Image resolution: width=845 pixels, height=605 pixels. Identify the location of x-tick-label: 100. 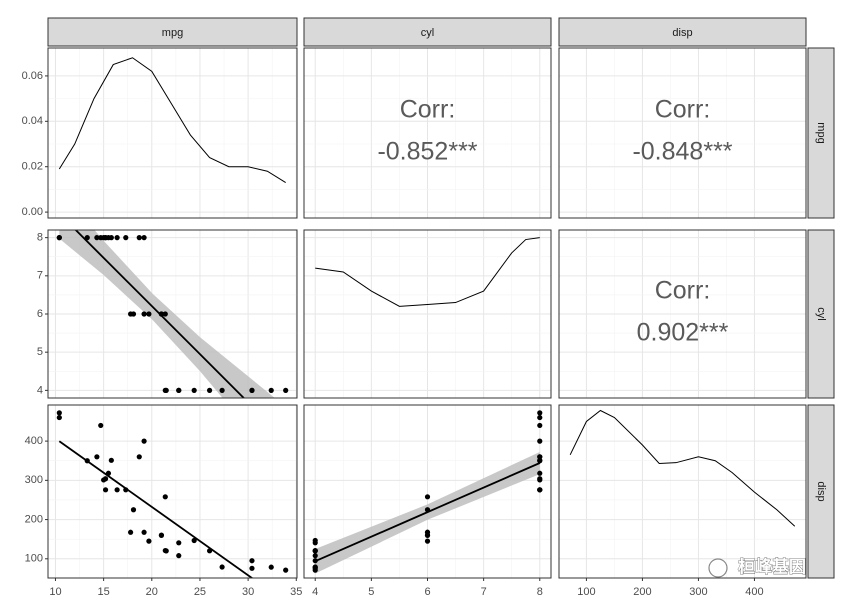
(586, 592).